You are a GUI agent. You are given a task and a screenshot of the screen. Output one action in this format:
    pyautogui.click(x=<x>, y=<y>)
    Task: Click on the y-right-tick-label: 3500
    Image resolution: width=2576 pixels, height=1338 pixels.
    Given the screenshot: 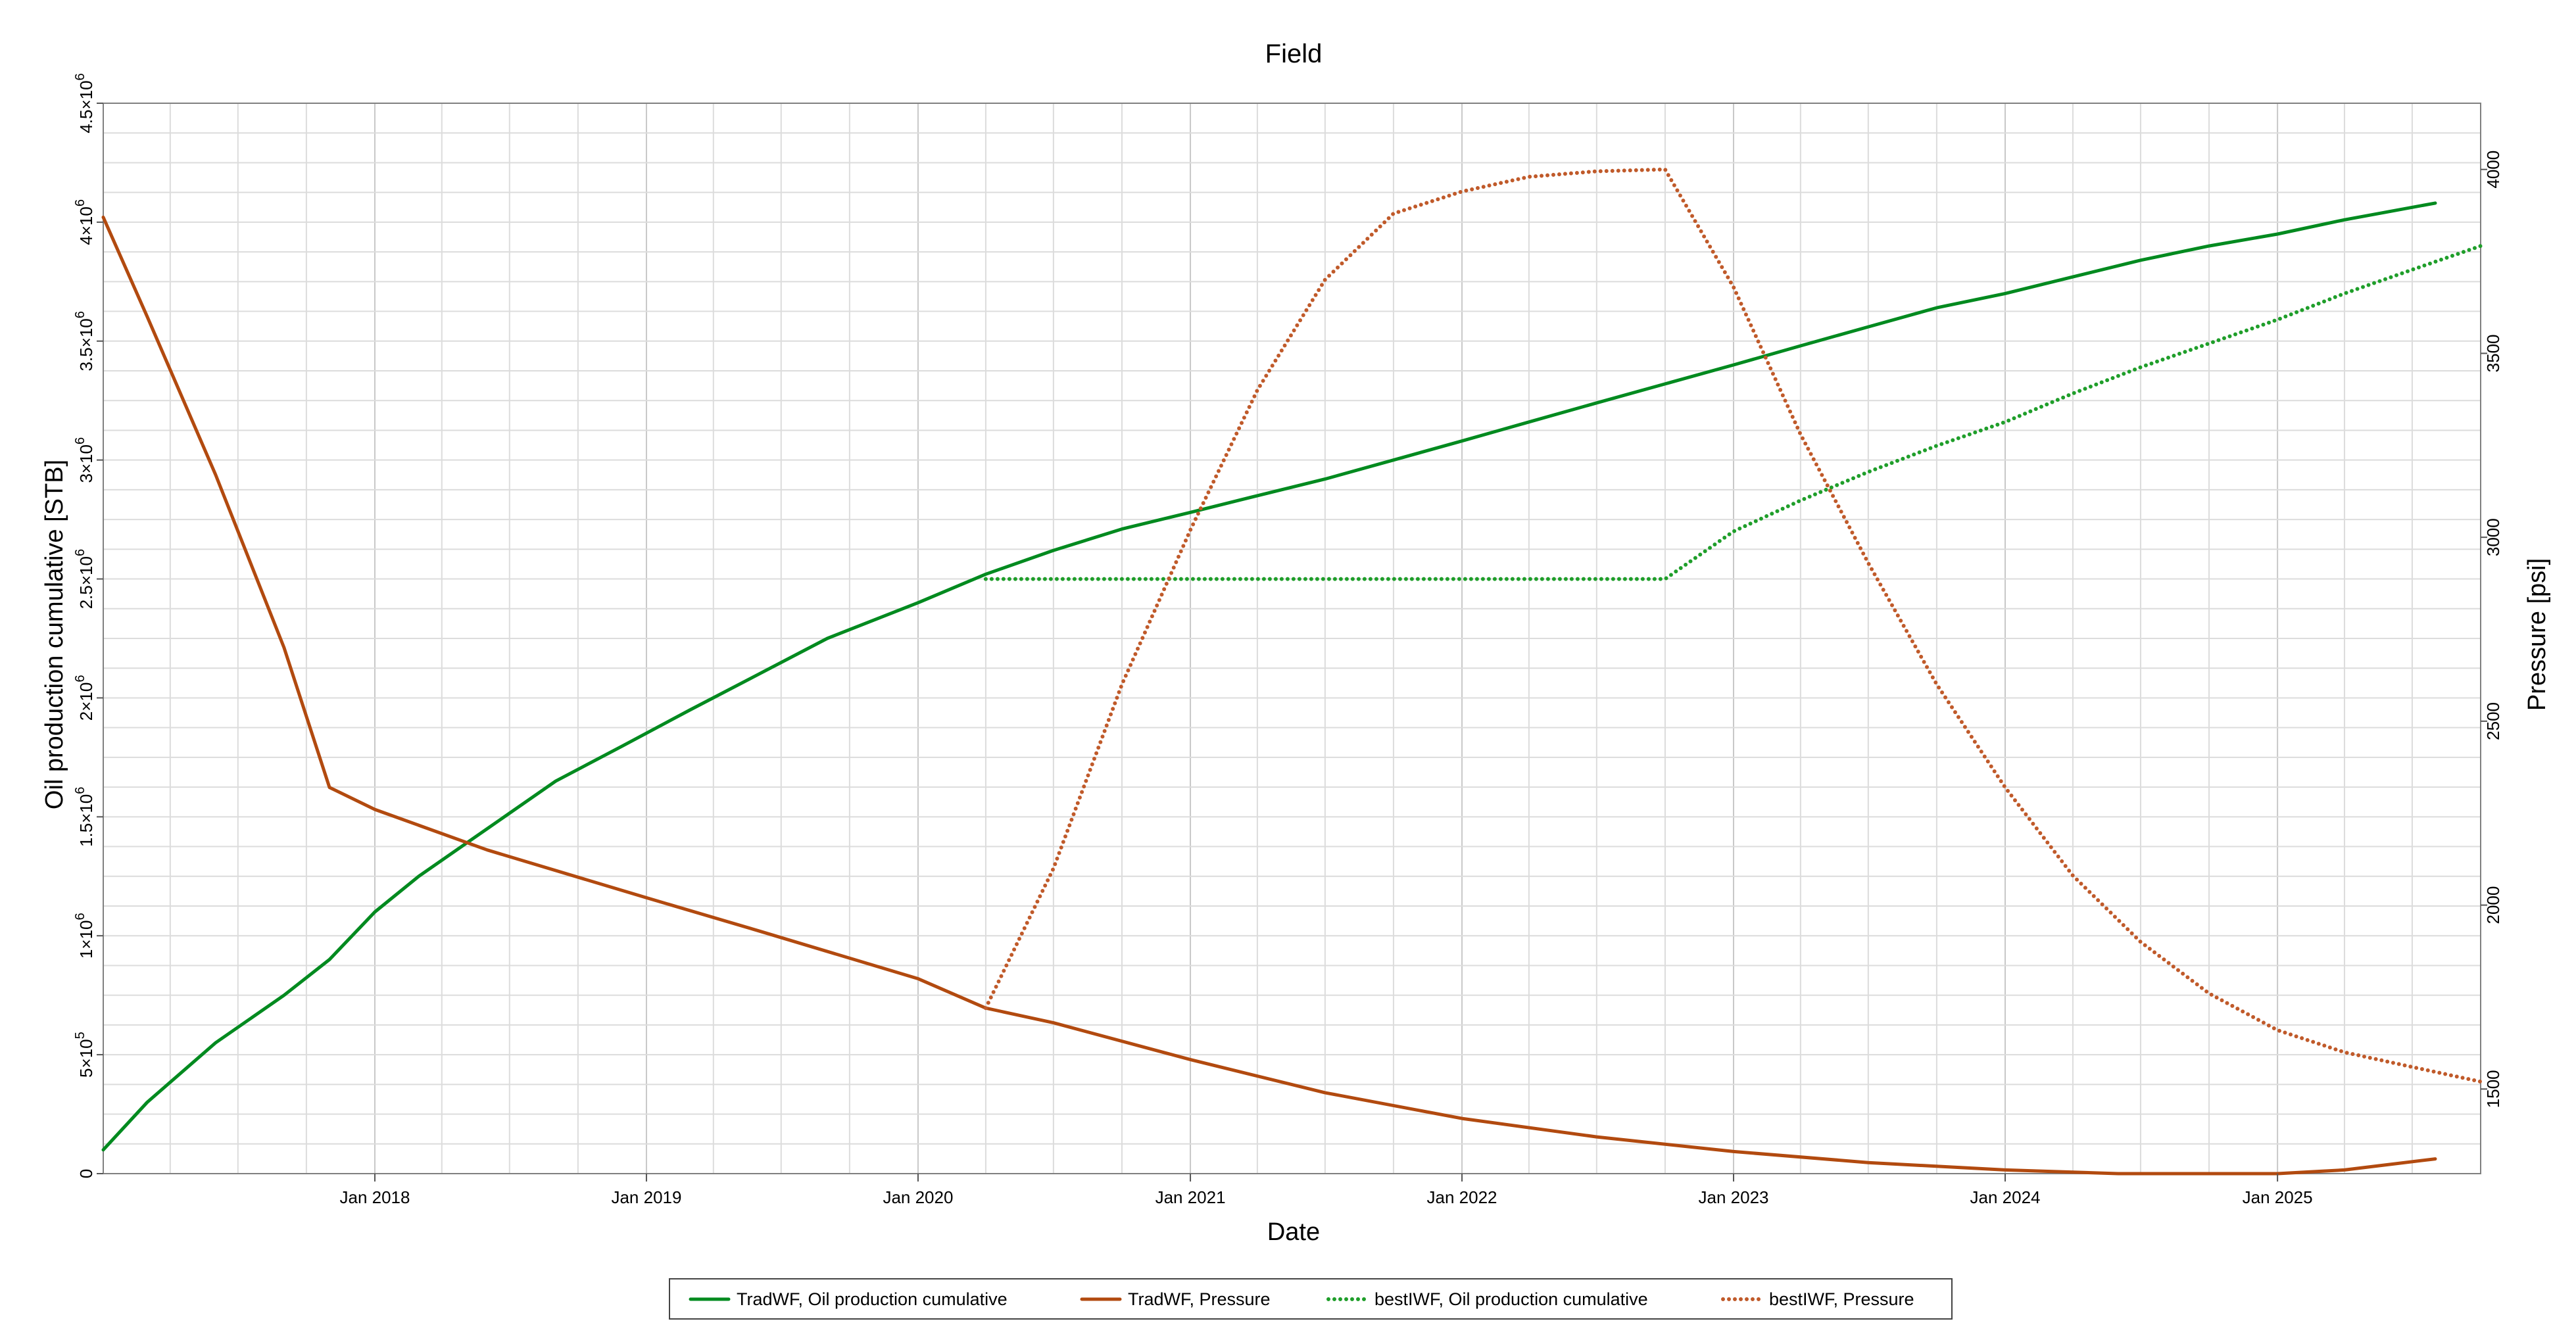 What is the action you would take?
    pyautogui.click(x=2493, y=353)
    